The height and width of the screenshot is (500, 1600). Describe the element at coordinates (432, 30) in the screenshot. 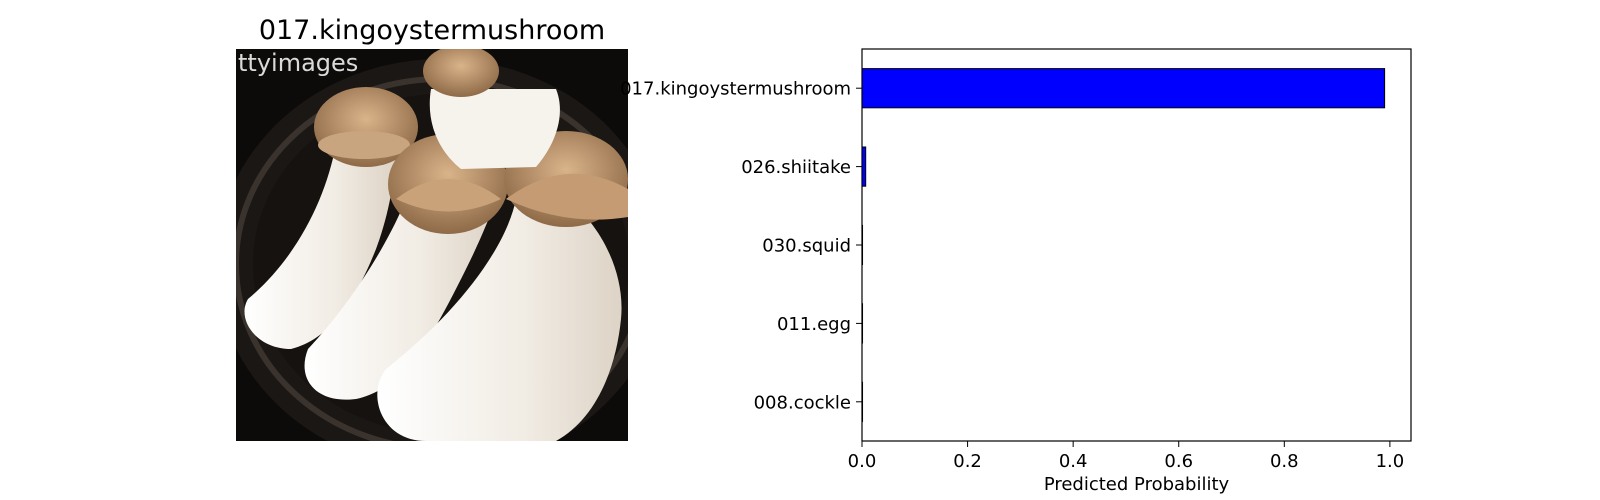

I see `photo-title: 017.kingoystermushroom` at that location.